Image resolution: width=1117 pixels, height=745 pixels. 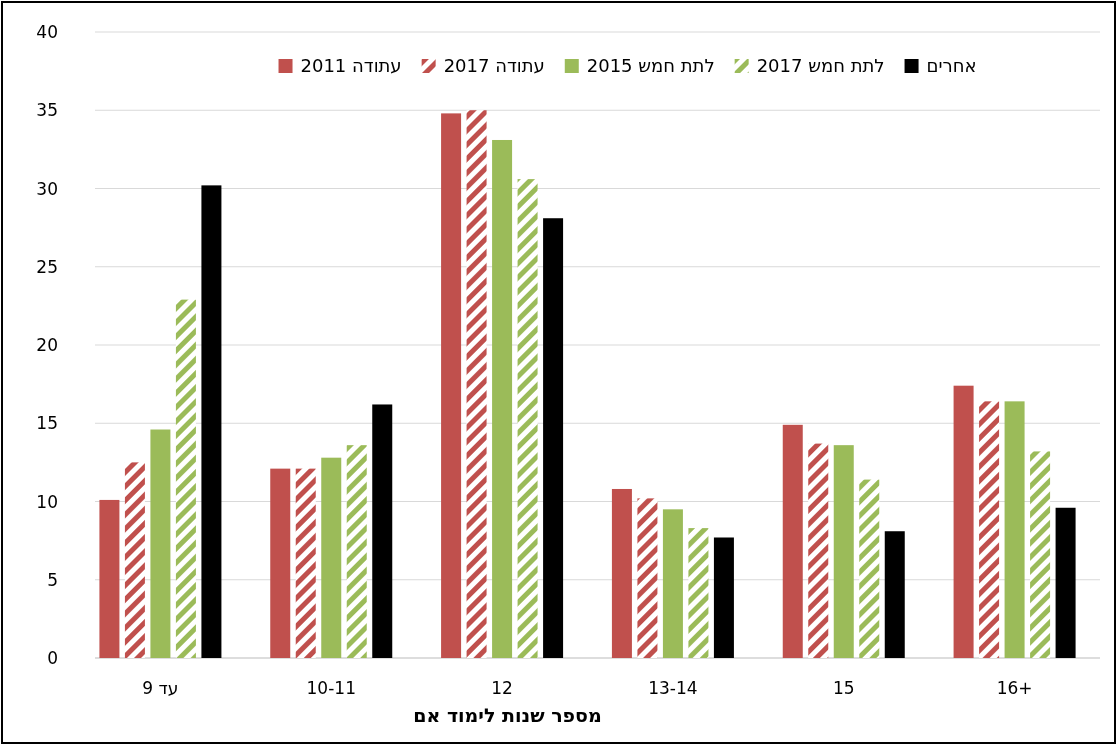 I want to click on y-tick-label: 25, so click(x=47, y=266).